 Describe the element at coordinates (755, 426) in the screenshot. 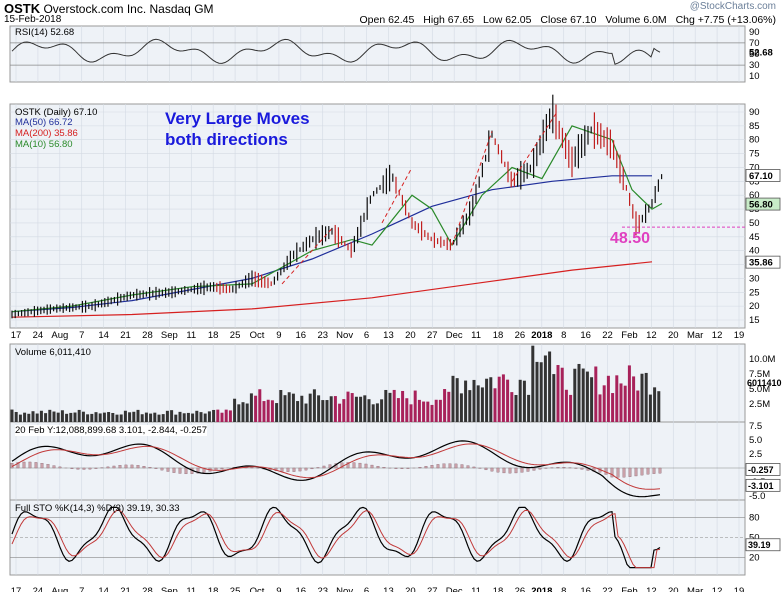

I see `macd-axis-tick: 7.5` at that location.